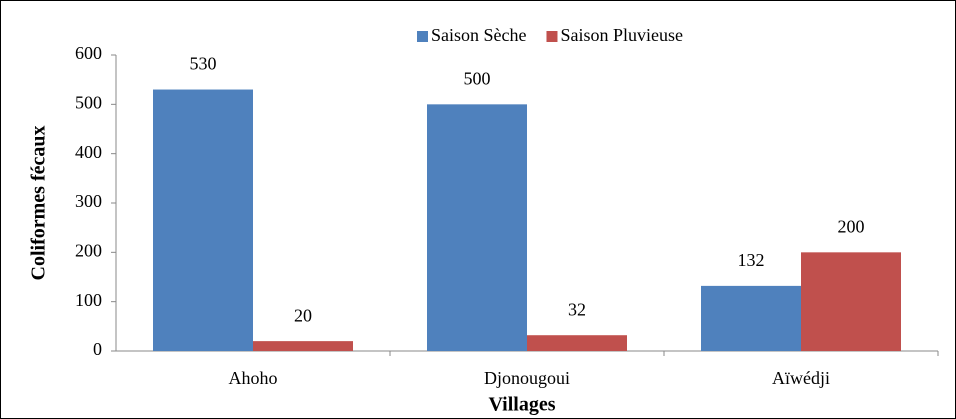 The height and width of the screenshot is (419, 956). Describe the element at coordinates (88, 53) in the screenshot. I see `y-tick-label: 600` at that location.